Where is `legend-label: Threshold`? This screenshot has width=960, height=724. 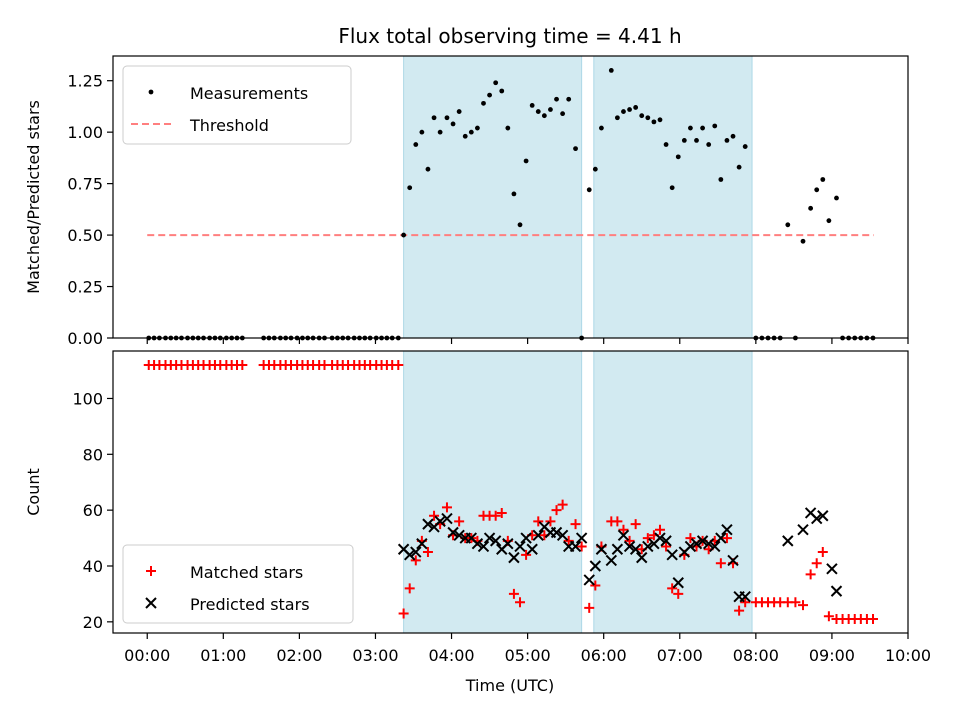
legend-label: Threshold is located at coordinates (229, 125).